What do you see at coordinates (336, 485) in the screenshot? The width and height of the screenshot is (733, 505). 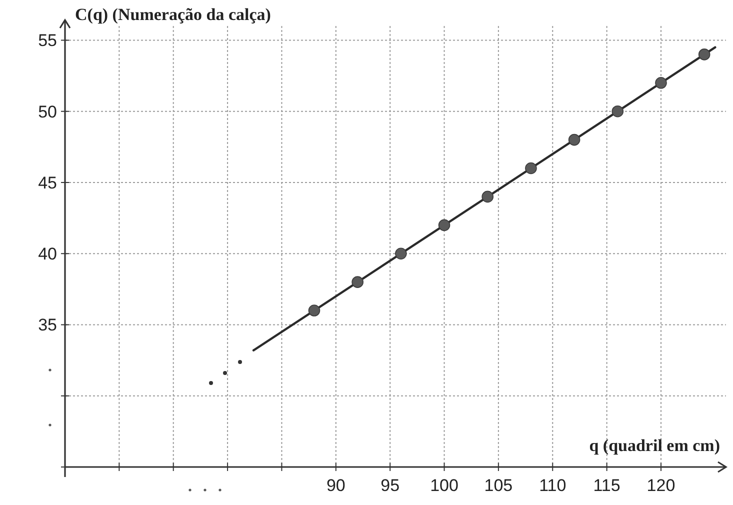 I see `x-tick-label: 90` at bounding box center [336, 485].